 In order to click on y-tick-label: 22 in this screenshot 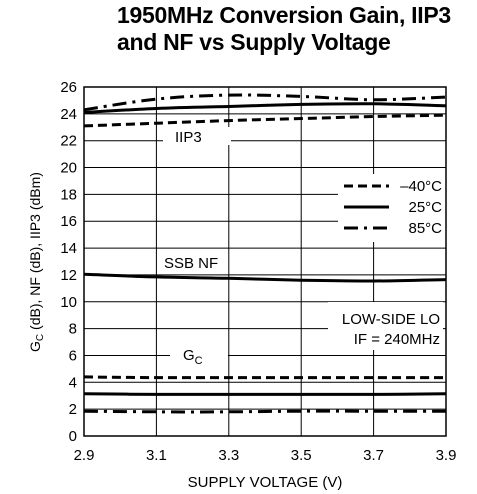, I will do `click(68, 141)`.